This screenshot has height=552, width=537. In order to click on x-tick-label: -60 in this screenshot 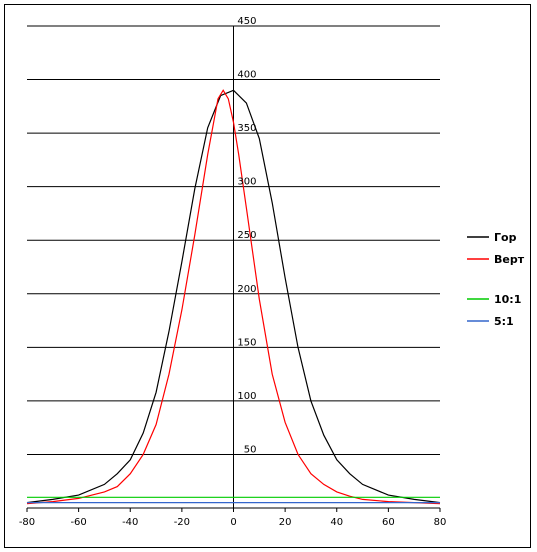, I will do `click(78, 522)`.